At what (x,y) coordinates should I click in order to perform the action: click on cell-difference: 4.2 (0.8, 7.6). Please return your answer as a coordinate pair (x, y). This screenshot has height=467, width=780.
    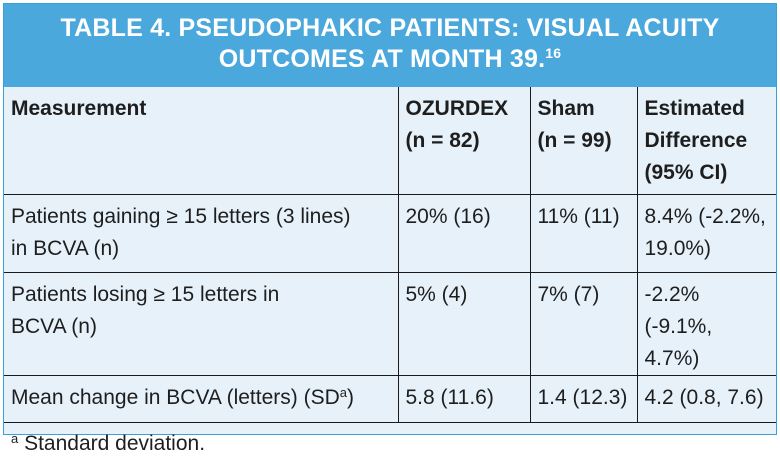
    Looking at the image, I should click on (706, 398).